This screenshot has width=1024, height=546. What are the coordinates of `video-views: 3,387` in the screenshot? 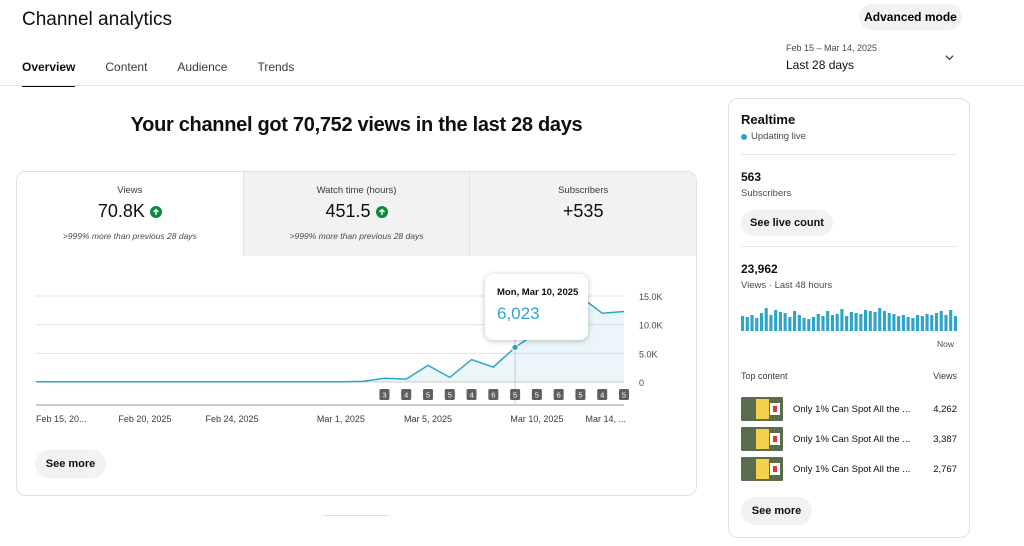 It's located at (945, 439).